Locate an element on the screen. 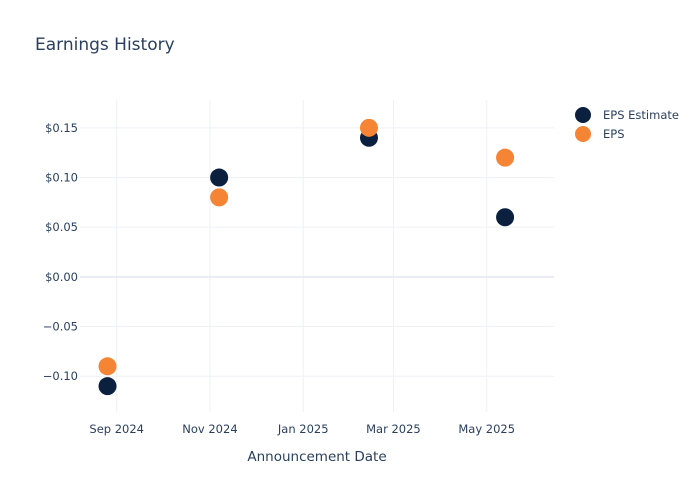 This screenshot has width=700, height=500. x-tick-label: Nov 2024 is located at coordinates (209, 429).